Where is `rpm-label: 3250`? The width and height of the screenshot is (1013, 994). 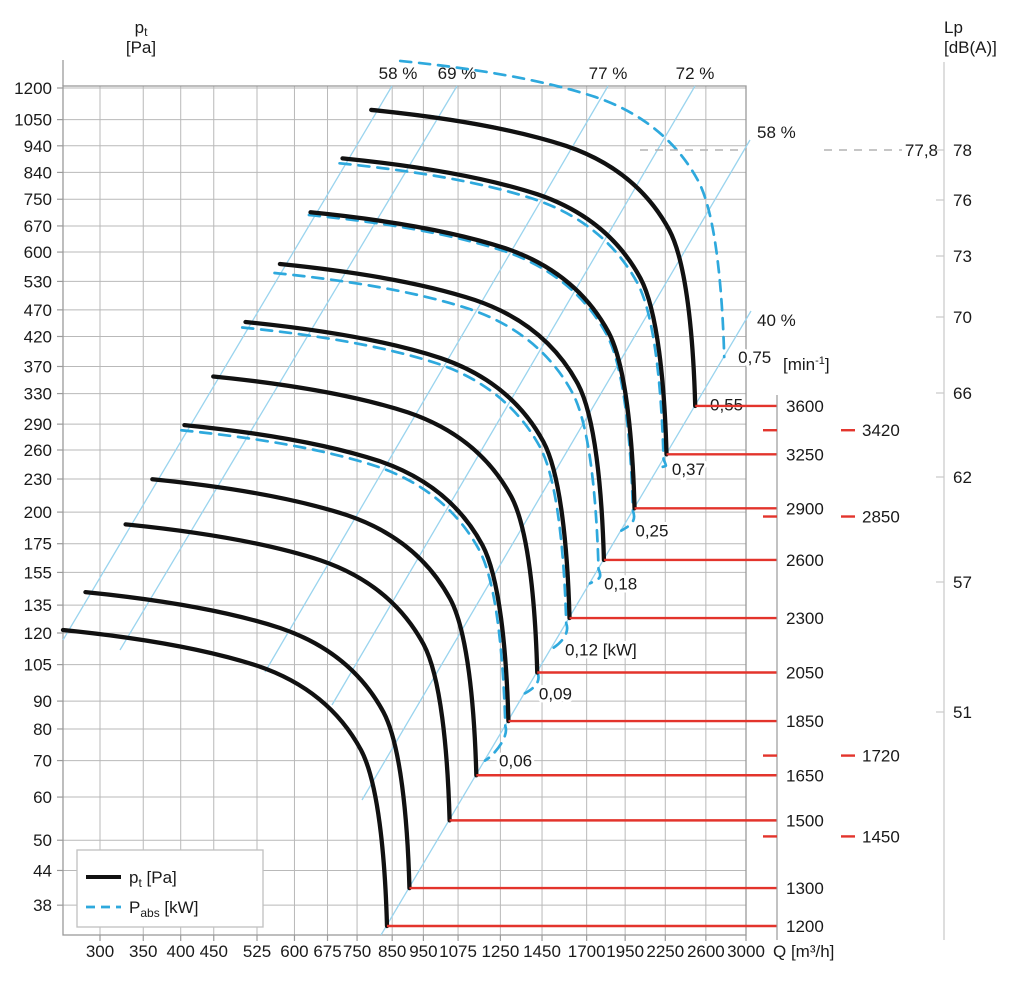
rpm-label: 3250 is located at coordinates (805, 454).